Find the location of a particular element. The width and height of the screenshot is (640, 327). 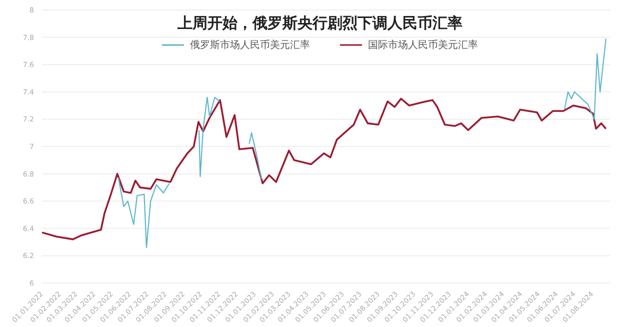

legend-label: 俄罗斯市场人民币美元汇率 is located at coordinates (250, 45).